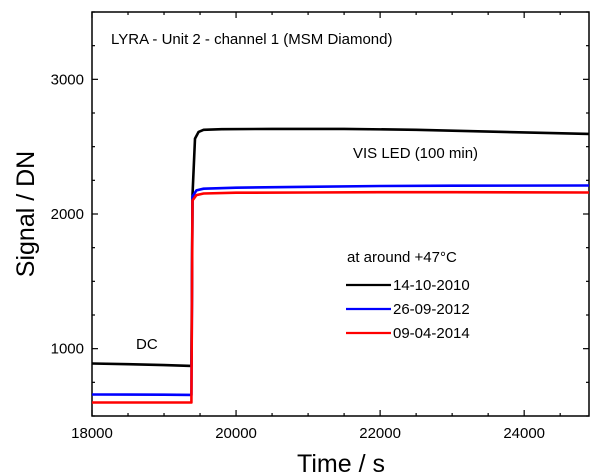  What do you see at coordinates (380, 433) in the screenshot?
I see `x-tick-label: 22000` at bounding box center [380, 433].